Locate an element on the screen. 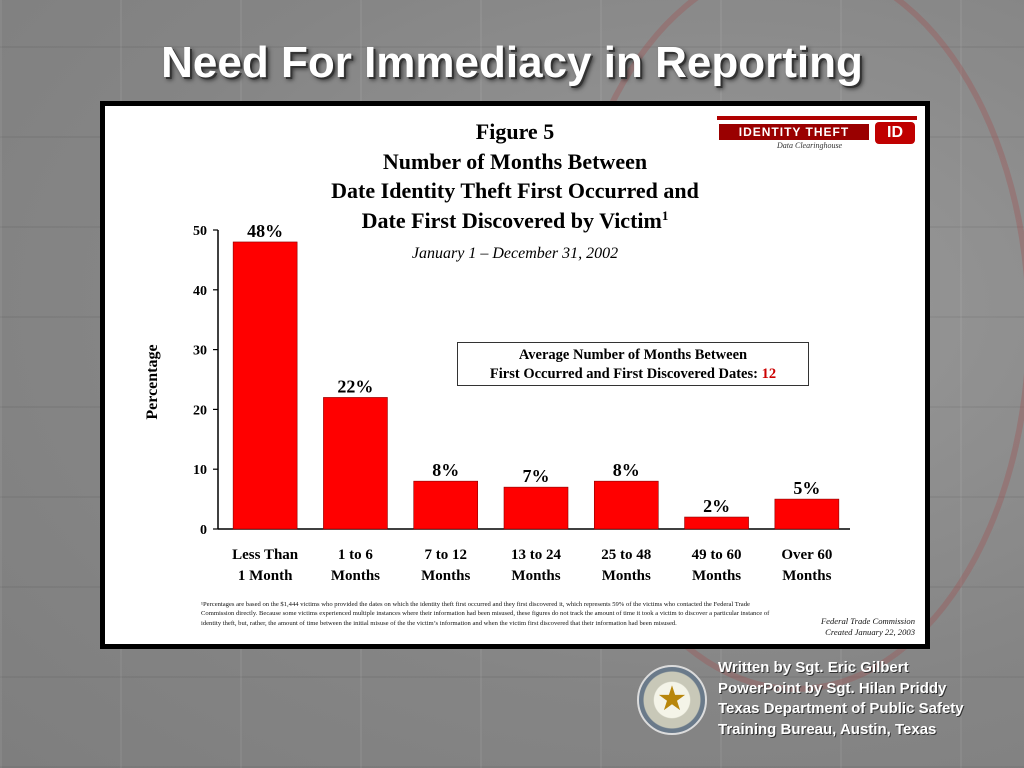  chart-title-line-3: Date First Discovered by Victim1 is located at coordinates (515, 220).